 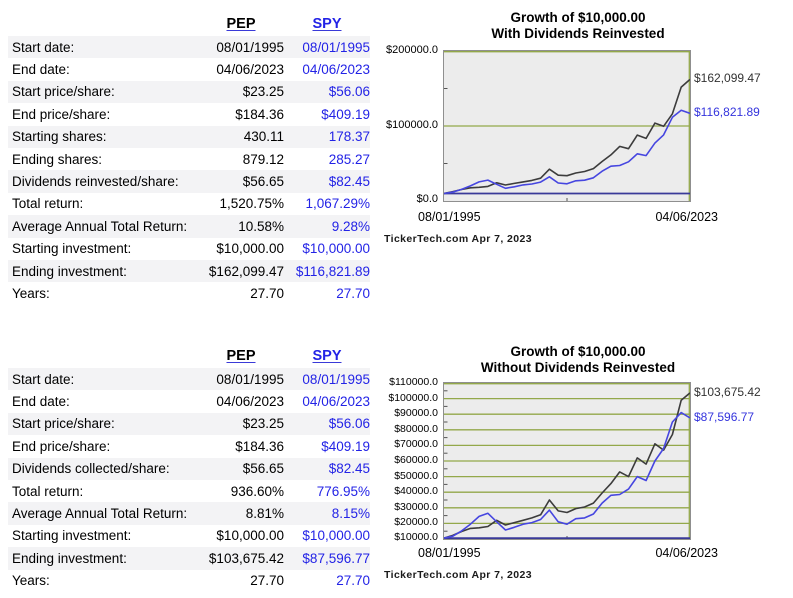 I want to click on pep-value: $103,675.42, so click(x=246, y=558).